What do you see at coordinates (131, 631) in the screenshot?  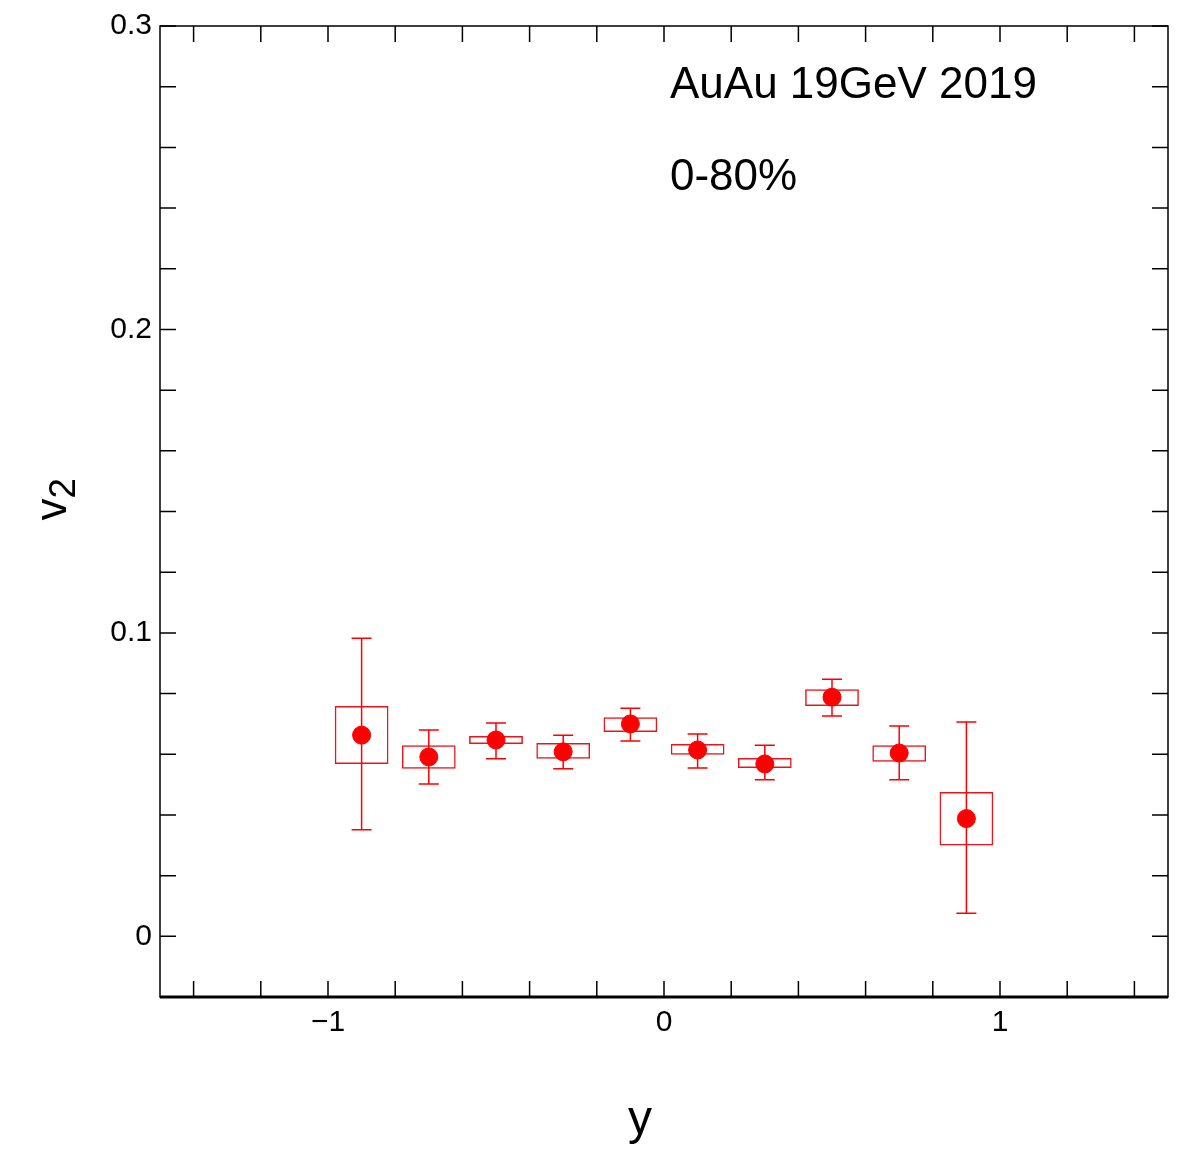 I see `y-tick-label: 0.1` at bounding box center [131, 631].